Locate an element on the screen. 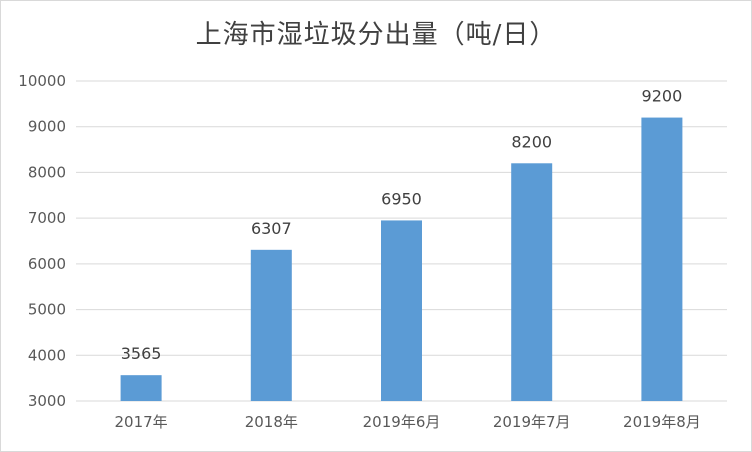 This screenshot has height=452, width=752. y-axis: 3000 4000 5000 6000 7000 8000 9000 10000 is located at coordinates (42, 241).